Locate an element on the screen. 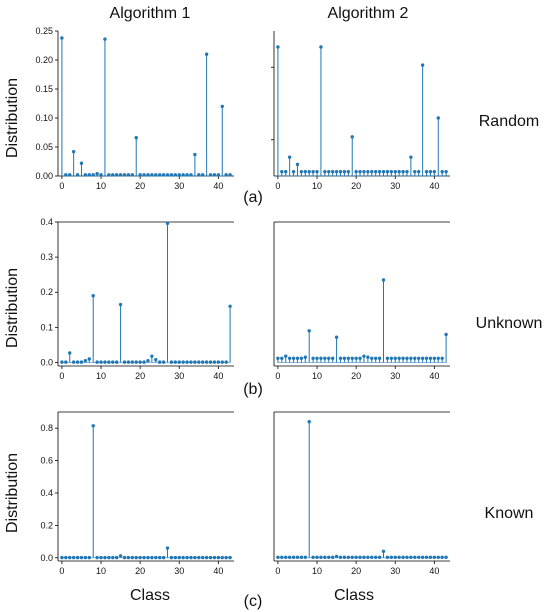  y-axis-label-row-b: Distribution is located at coordinates (12, 308).